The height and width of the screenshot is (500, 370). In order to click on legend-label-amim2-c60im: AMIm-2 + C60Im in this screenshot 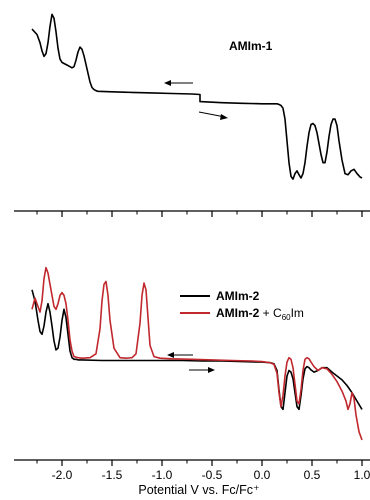, I will do `click(260, 314)`.